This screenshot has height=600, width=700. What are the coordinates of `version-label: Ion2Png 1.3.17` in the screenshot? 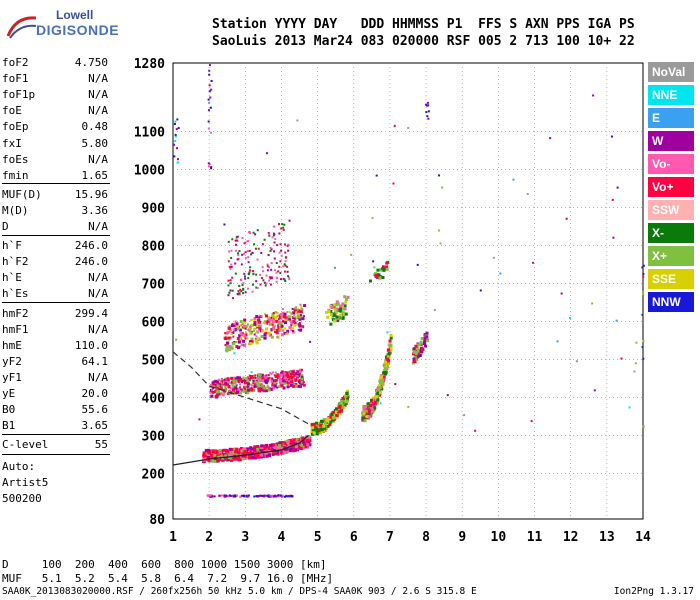 It's located at (653, 591).